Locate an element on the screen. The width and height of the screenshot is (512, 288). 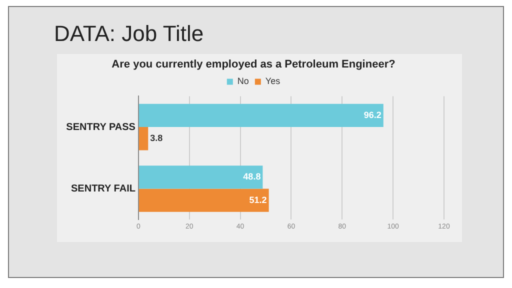
legend-label: No is located at coordinates (243, 81).